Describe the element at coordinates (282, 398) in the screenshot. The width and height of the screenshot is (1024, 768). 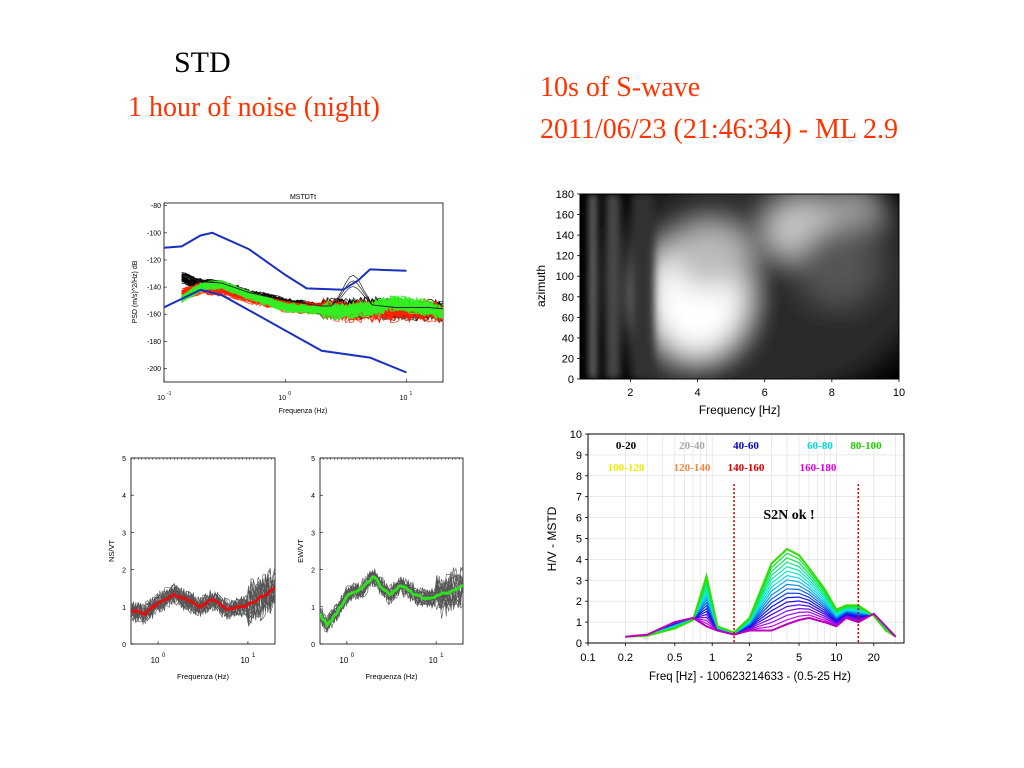
I see `psd-xtick-label: 10` at that location.